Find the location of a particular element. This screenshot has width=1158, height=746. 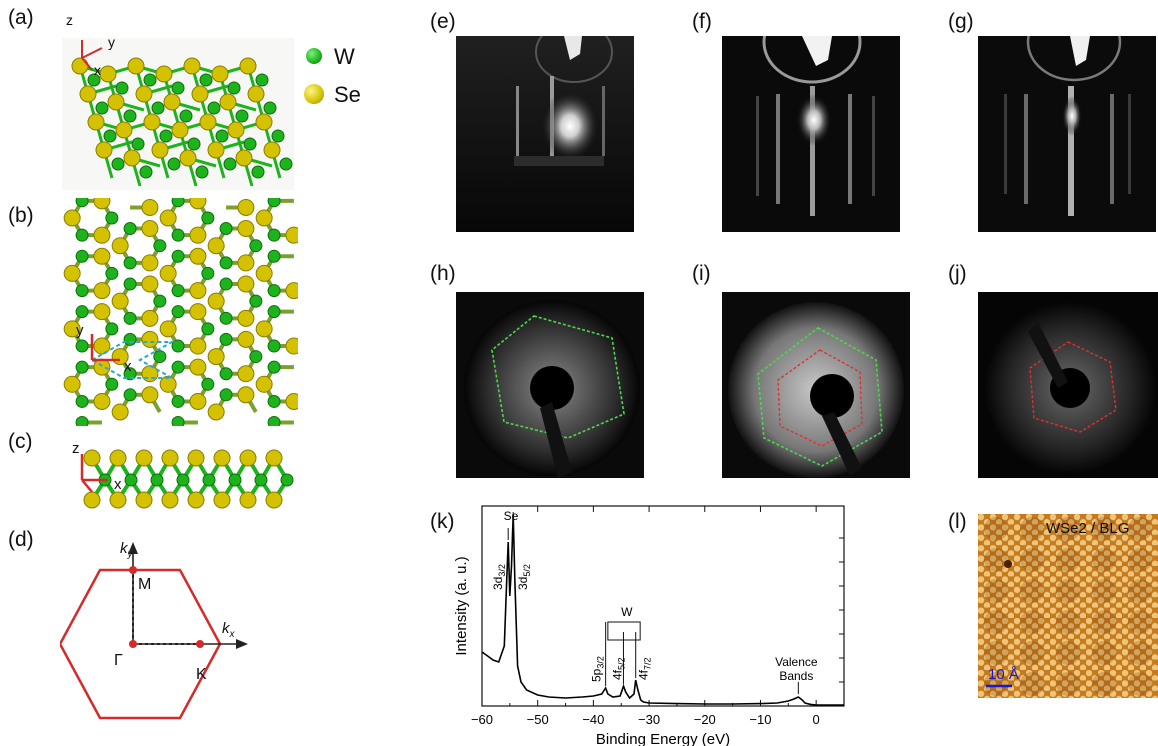

unit-cell-outline is located at coordinates (132, 360).